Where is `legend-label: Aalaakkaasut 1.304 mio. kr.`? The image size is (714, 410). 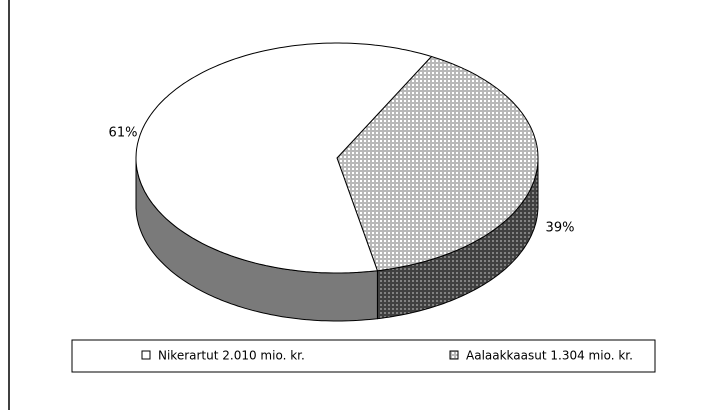 legend-label: Aalaakkaasut 1.304 mio. kr. is located at coordinates (549, 356).